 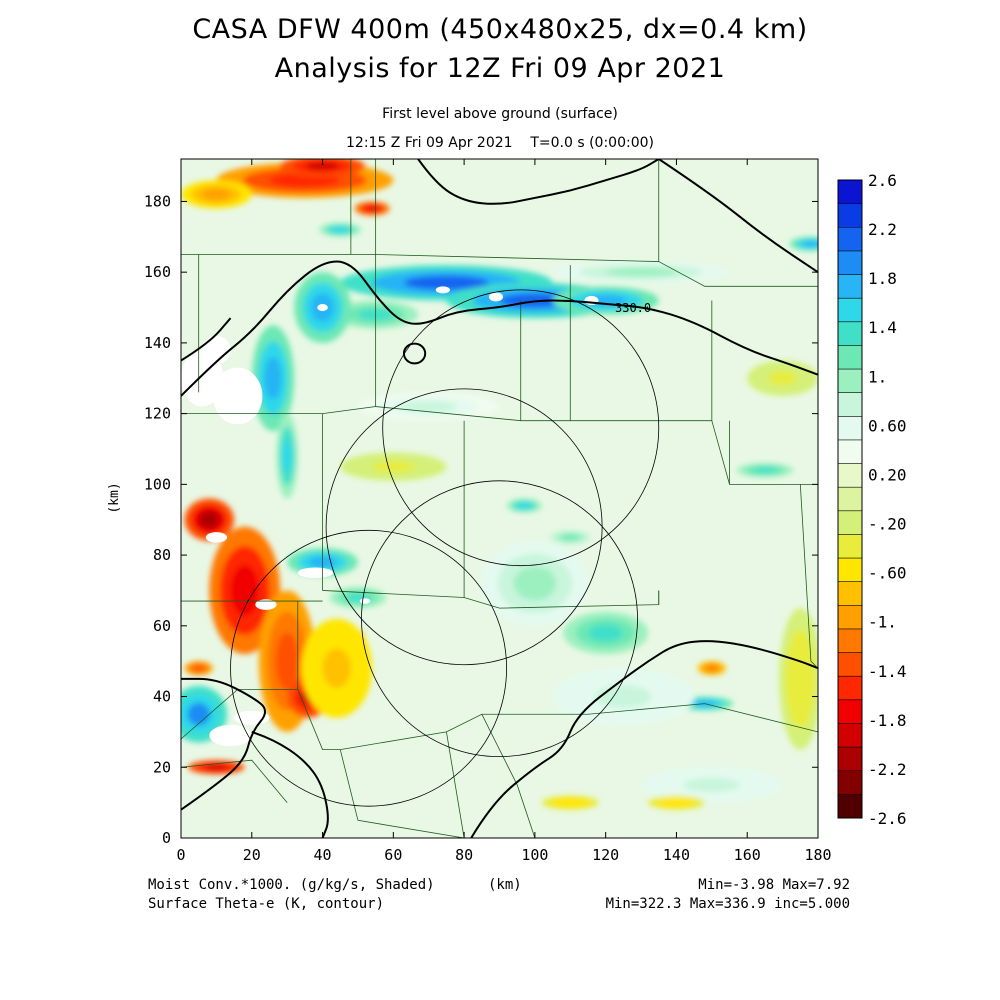 I want to click on x-tick-label: 20, so click(x=252, y=855).